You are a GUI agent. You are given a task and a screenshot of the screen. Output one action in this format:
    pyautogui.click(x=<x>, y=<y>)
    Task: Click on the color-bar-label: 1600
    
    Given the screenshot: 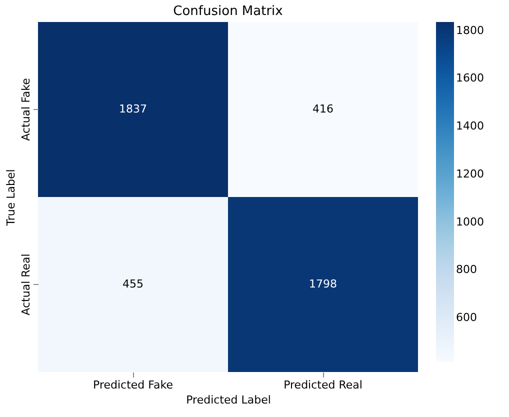 What is the action you would take?
    pyautogui.click(x=470, y=78)
    